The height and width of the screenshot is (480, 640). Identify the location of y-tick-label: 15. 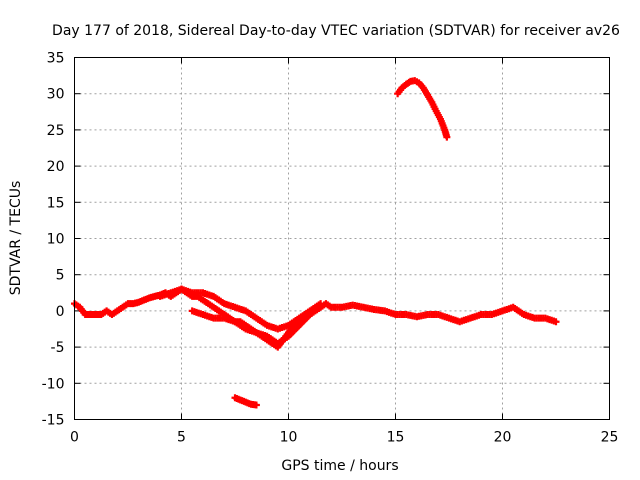
(56, 203).